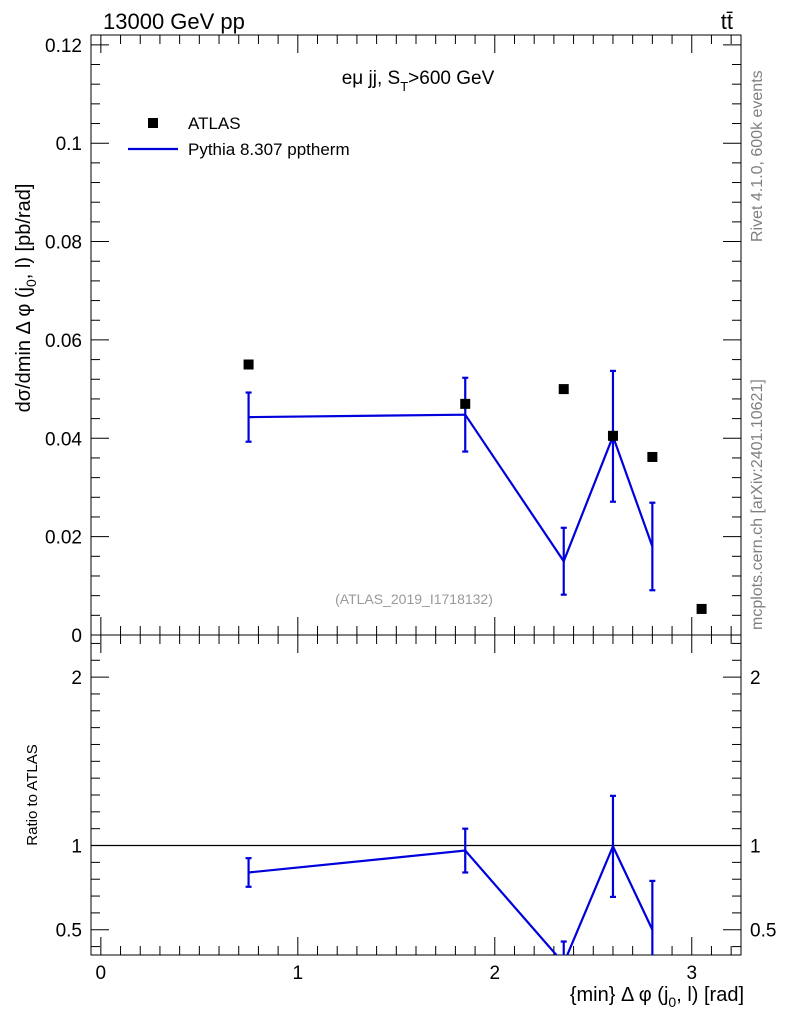  Describe the element at coordinates (214, 123) in the screenshot. I see `legend-atlas-label: ATLAS` at that location.